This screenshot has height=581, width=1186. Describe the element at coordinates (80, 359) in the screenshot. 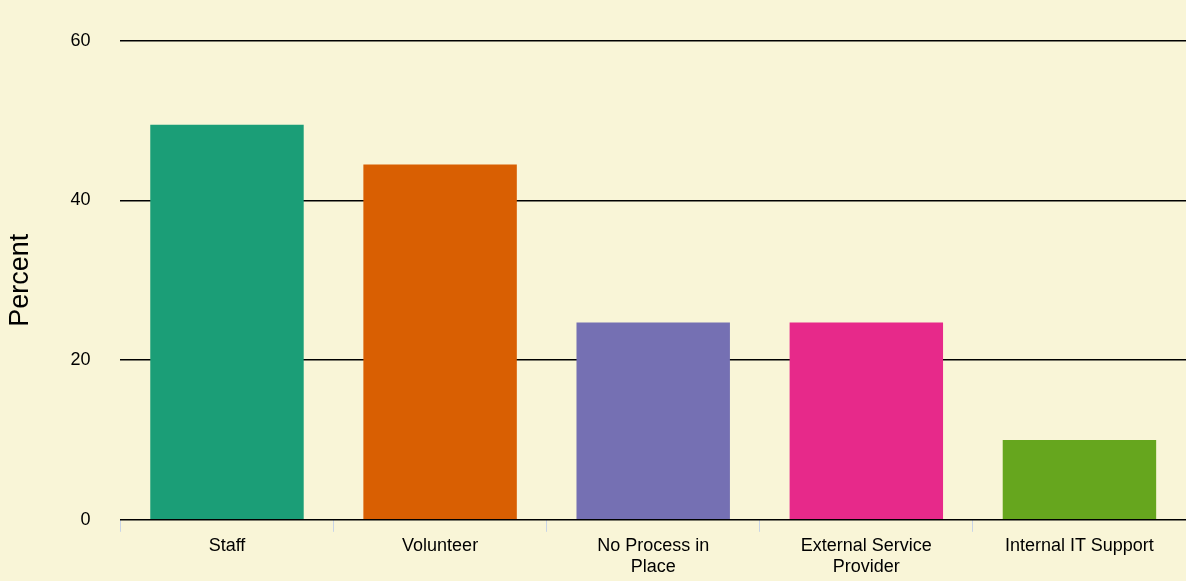

I see `y-tick-label: 20` at that location.